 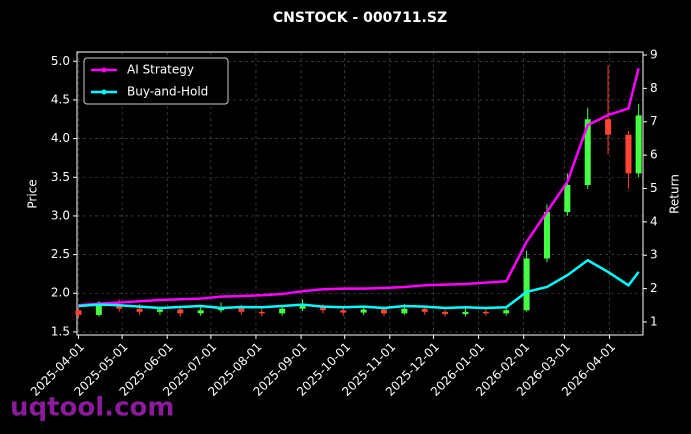 I want to click on y2-axis-label: Return, so click(x=675, y=194).